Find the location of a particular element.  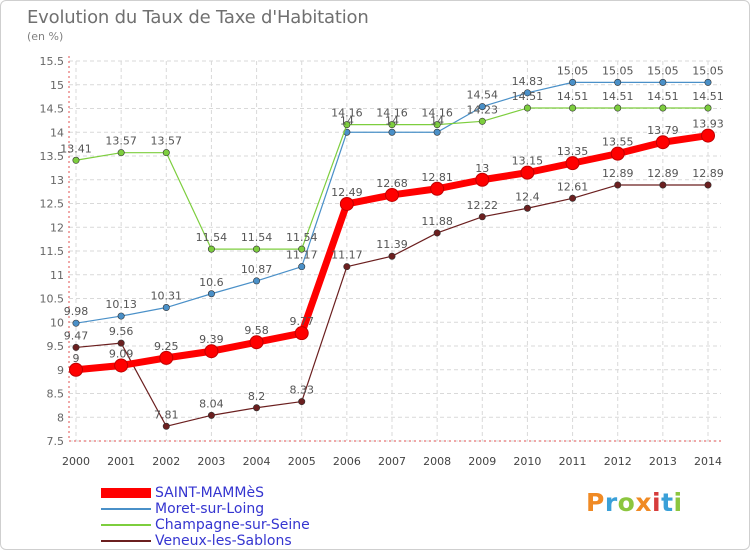

logo-letter: t is located at coordinates (667, 502).